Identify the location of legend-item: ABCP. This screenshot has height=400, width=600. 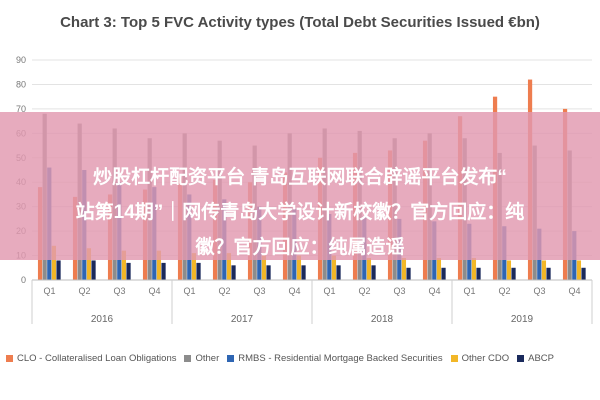
(535, 358).